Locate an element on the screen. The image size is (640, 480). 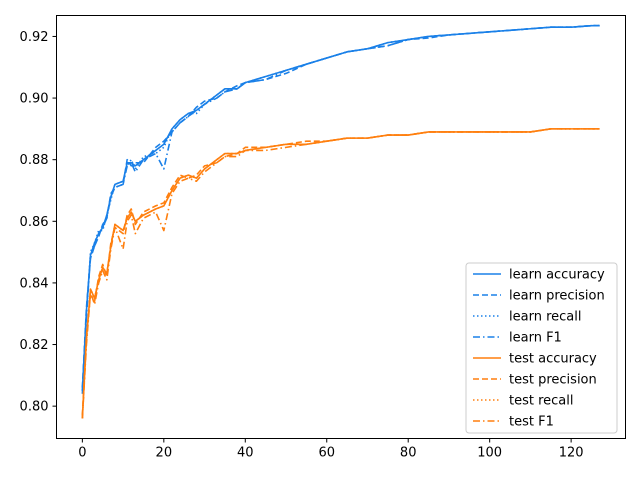
y-tick-label-3: 0.86 is located at coordinates (34, 222).